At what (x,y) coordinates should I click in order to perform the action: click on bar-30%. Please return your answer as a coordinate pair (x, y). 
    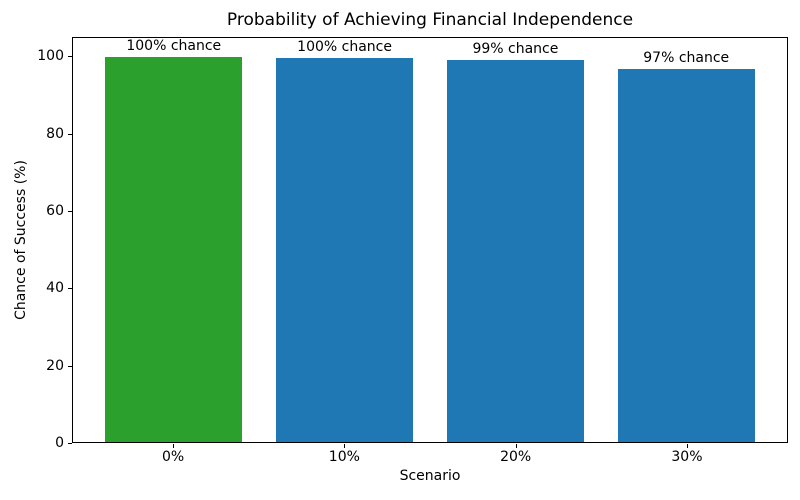
    Looking at the image, I should click on (686, 255).